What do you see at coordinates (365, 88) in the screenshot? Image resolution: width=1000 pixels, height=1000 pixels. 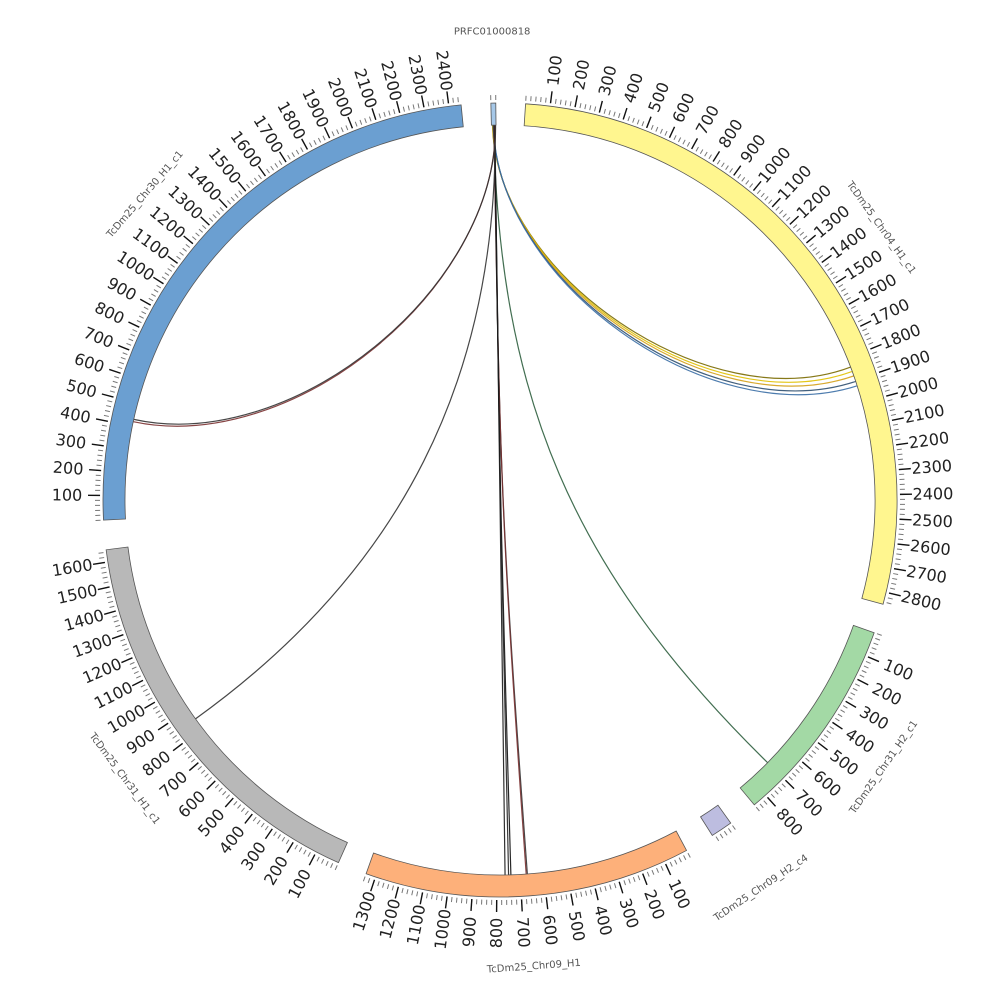 I see `tick-label: 2100` at bounding box center [365, 88].